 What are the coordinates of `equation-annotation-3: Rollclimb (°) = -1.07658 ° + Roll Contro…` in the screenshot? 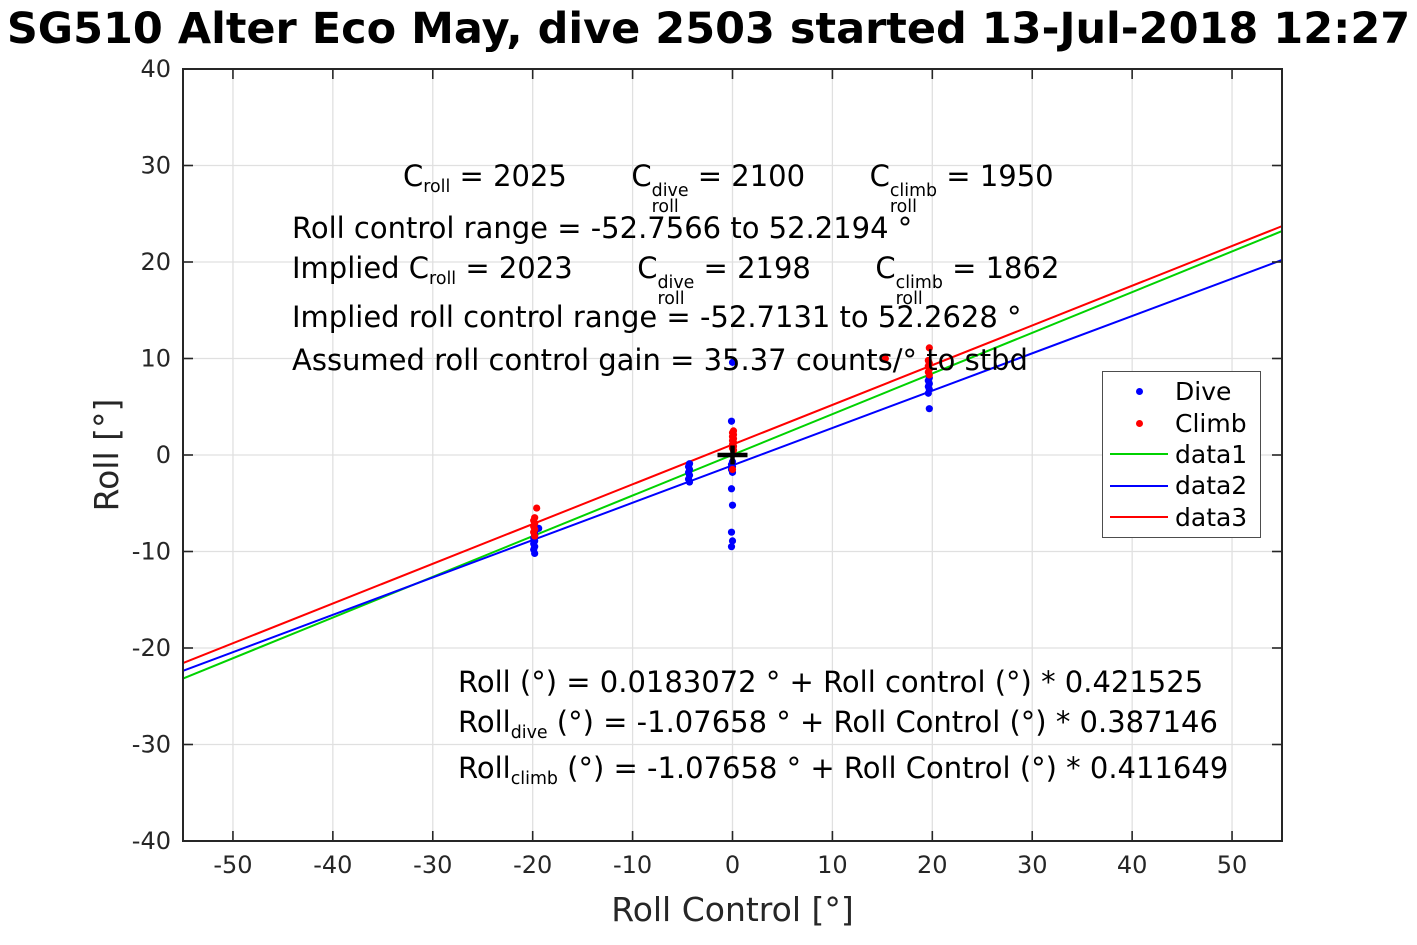 It's located at (843, 770).